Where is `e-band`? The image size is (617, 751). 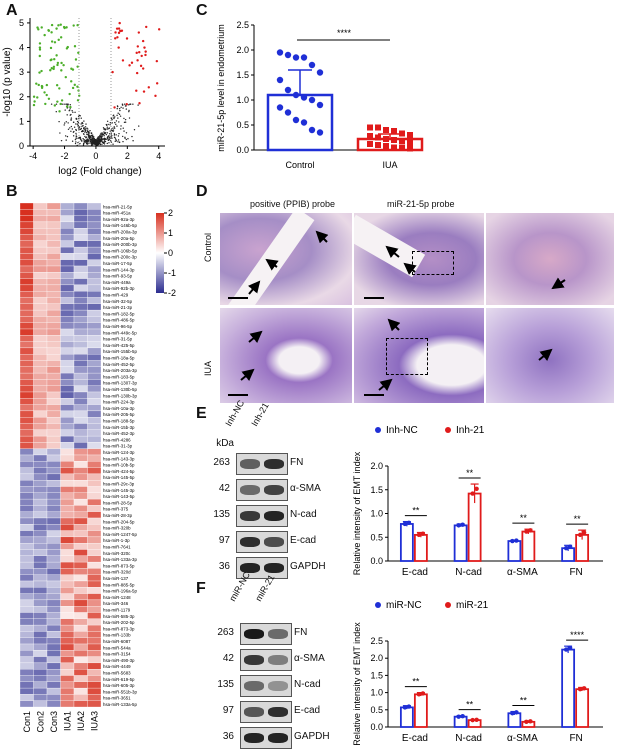 e-band is located at coordinates (274, 568).